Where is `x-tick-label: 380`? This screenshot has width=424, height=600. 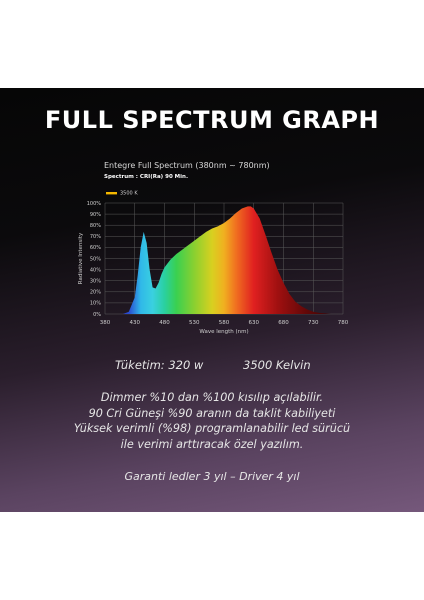 x-tick-label: 380 is located at coordinates (105, 323).